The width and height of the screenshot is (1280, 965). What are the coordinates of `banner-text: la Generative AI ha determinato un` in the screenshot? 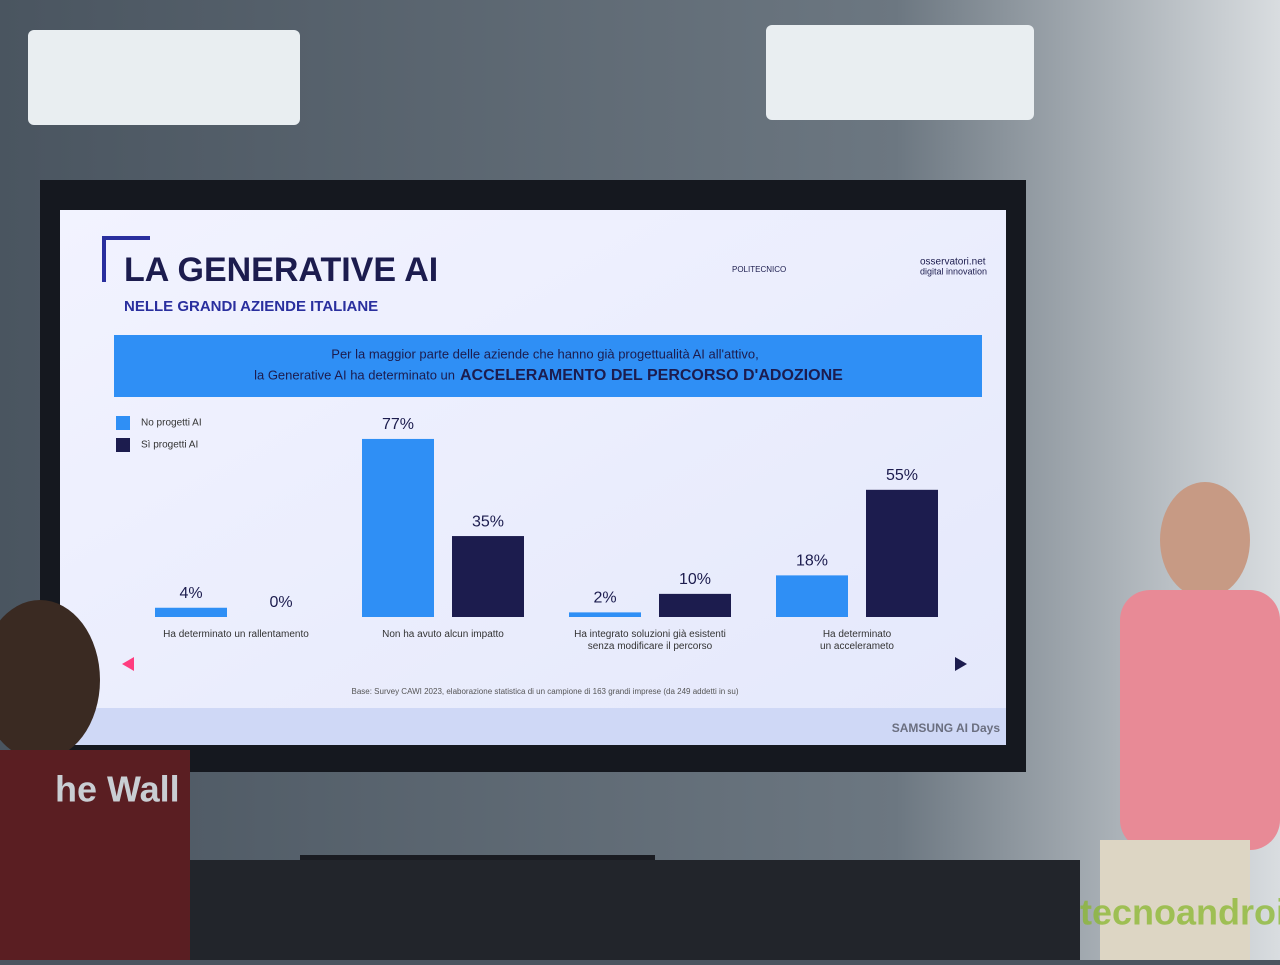 It's located at (354, 374).